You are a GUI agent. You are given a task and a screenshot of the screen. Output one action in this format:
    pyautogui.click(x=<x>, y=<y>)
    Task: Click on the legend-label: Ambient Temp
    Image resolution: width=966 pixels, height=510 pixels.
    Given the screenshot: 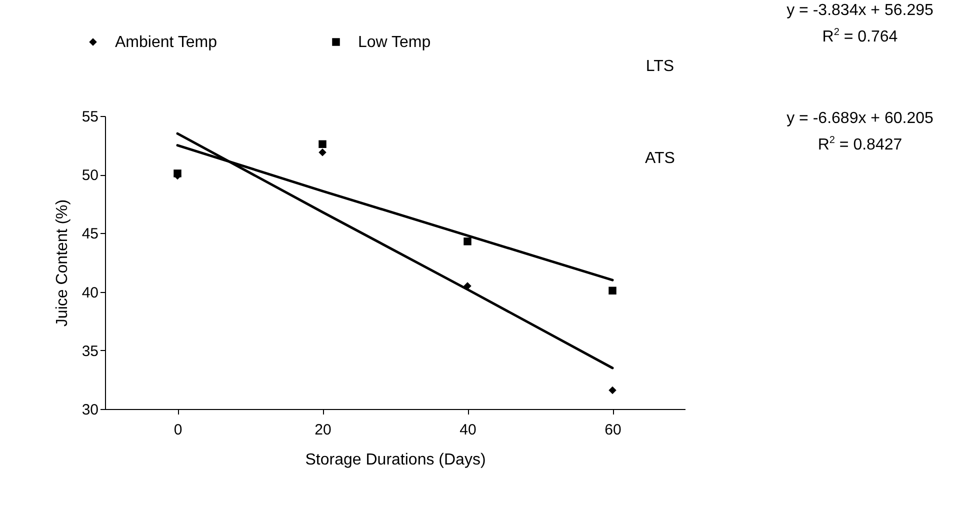 What is the action you would take?
    pyautogui.click(x=166, y=42)
    